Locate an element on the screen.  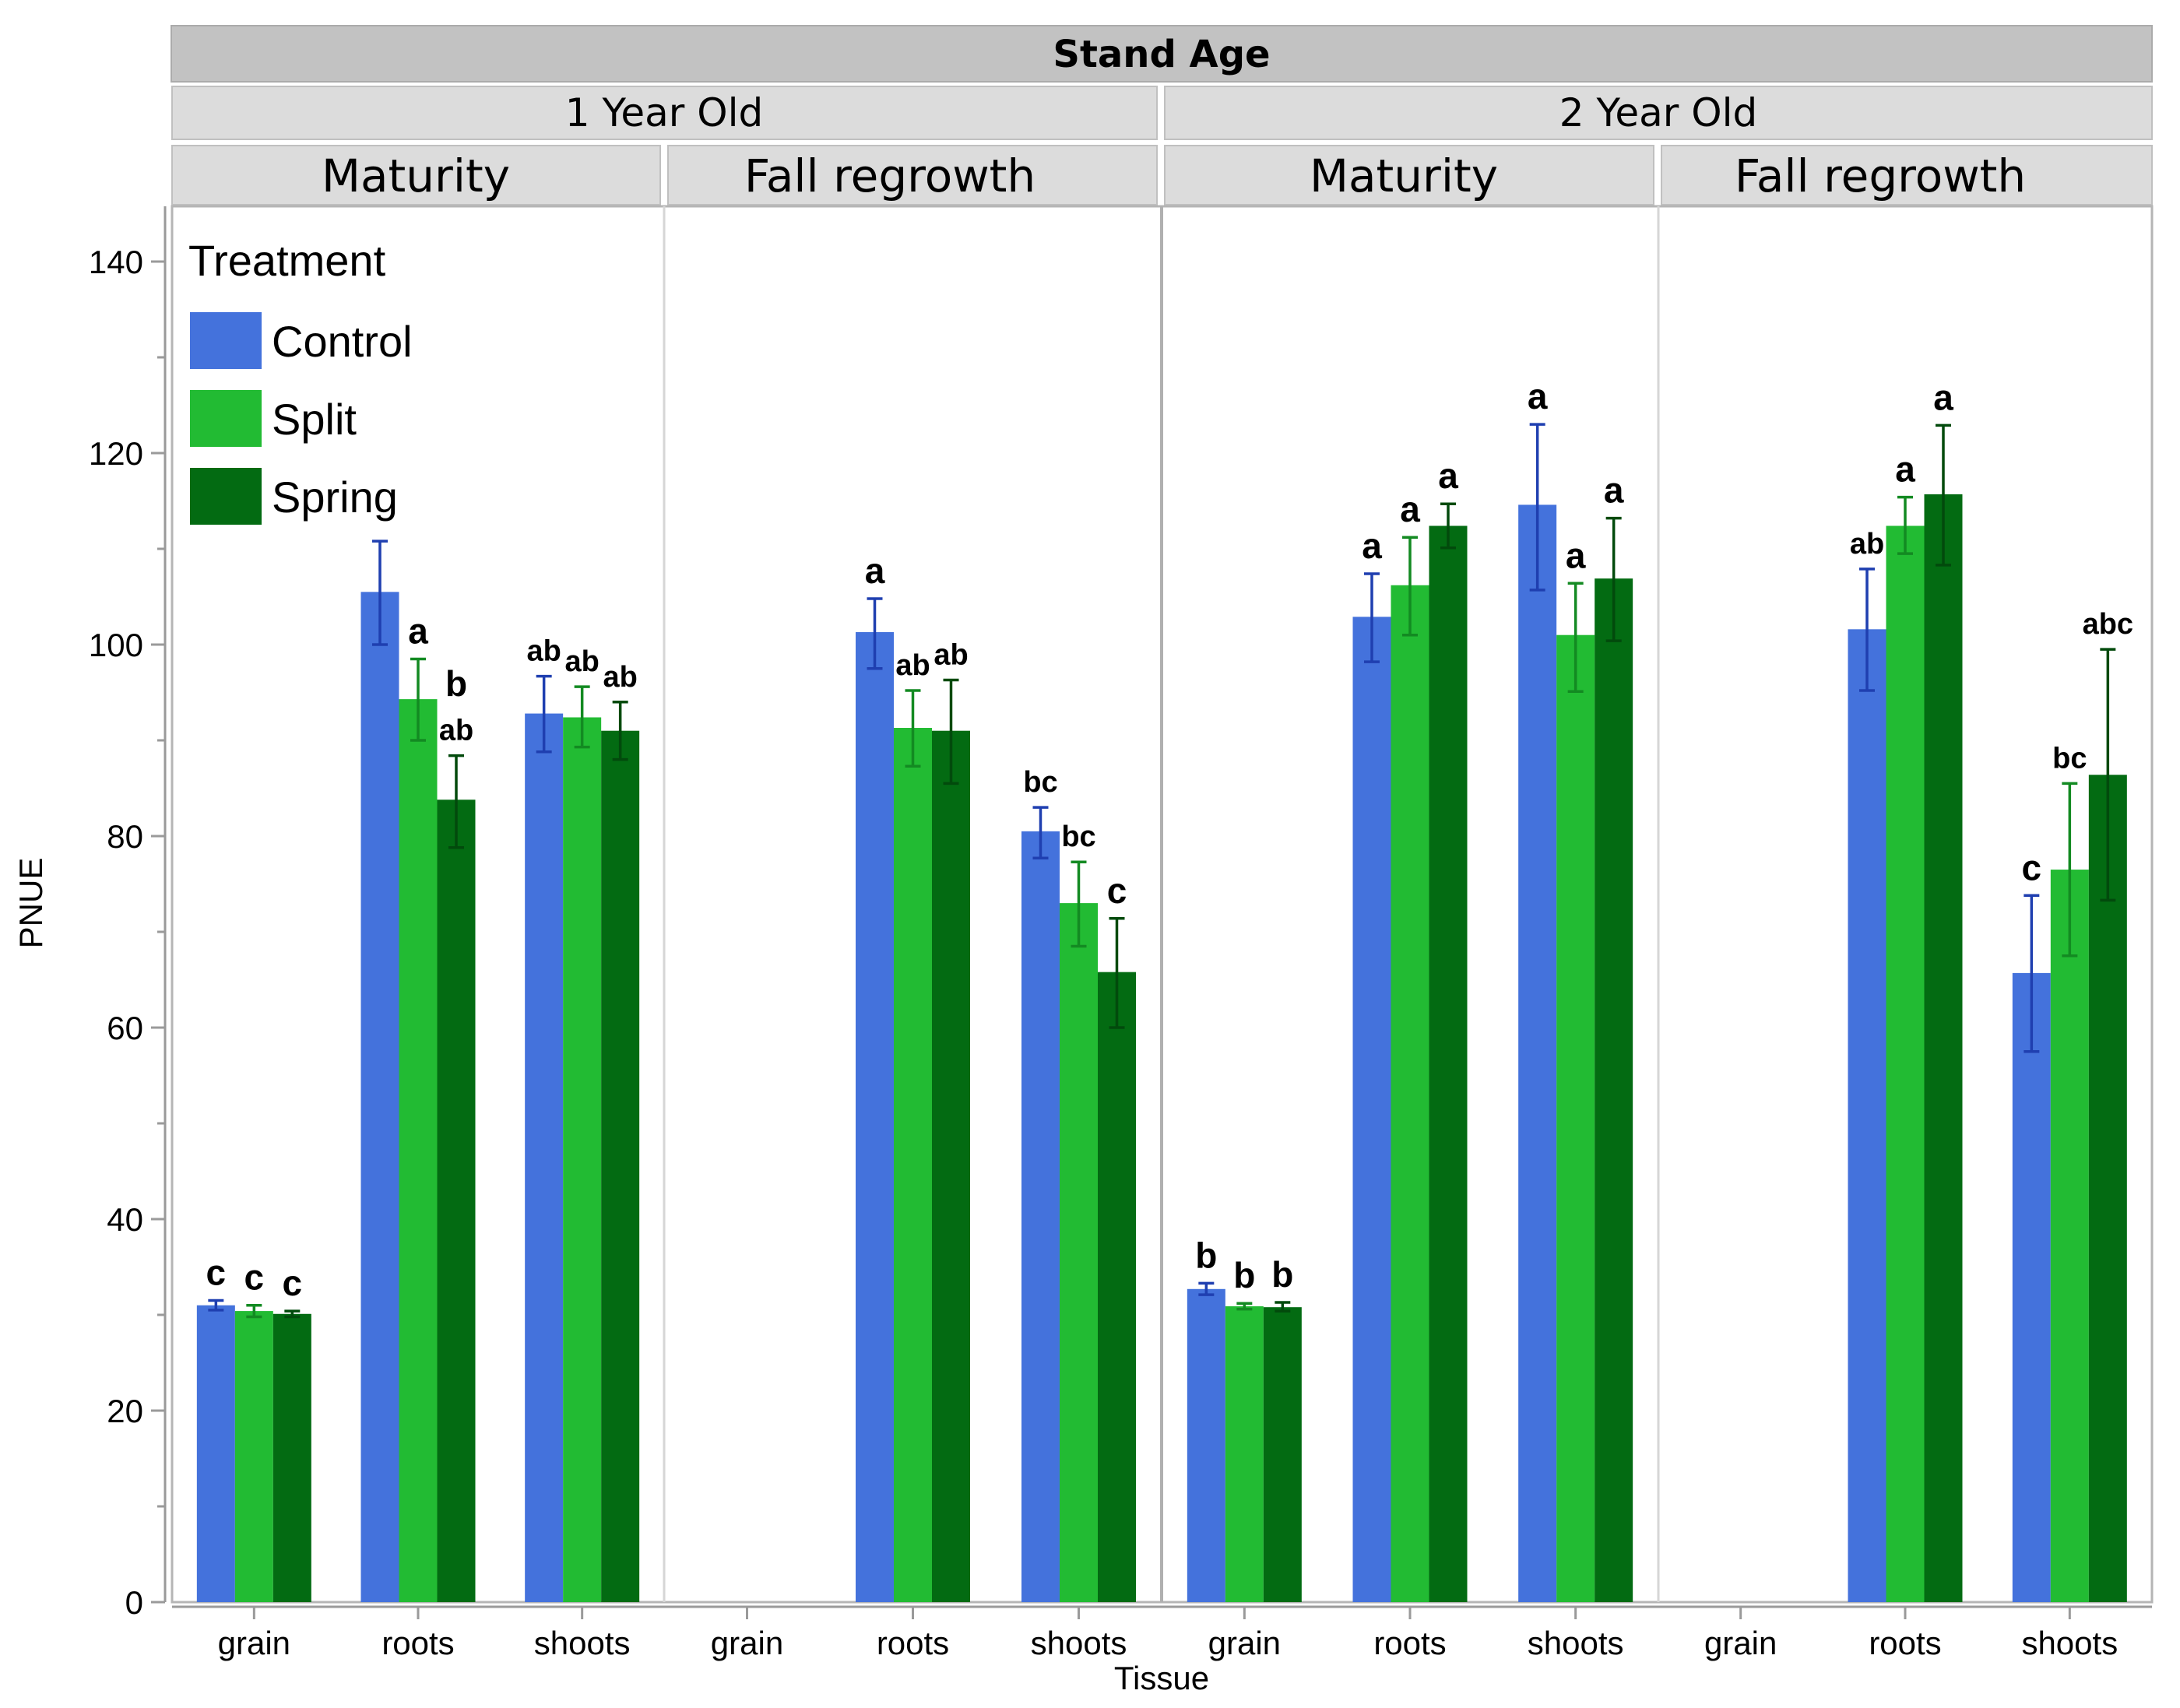
legend-swatch-spring is located at coordinates (226, 496).